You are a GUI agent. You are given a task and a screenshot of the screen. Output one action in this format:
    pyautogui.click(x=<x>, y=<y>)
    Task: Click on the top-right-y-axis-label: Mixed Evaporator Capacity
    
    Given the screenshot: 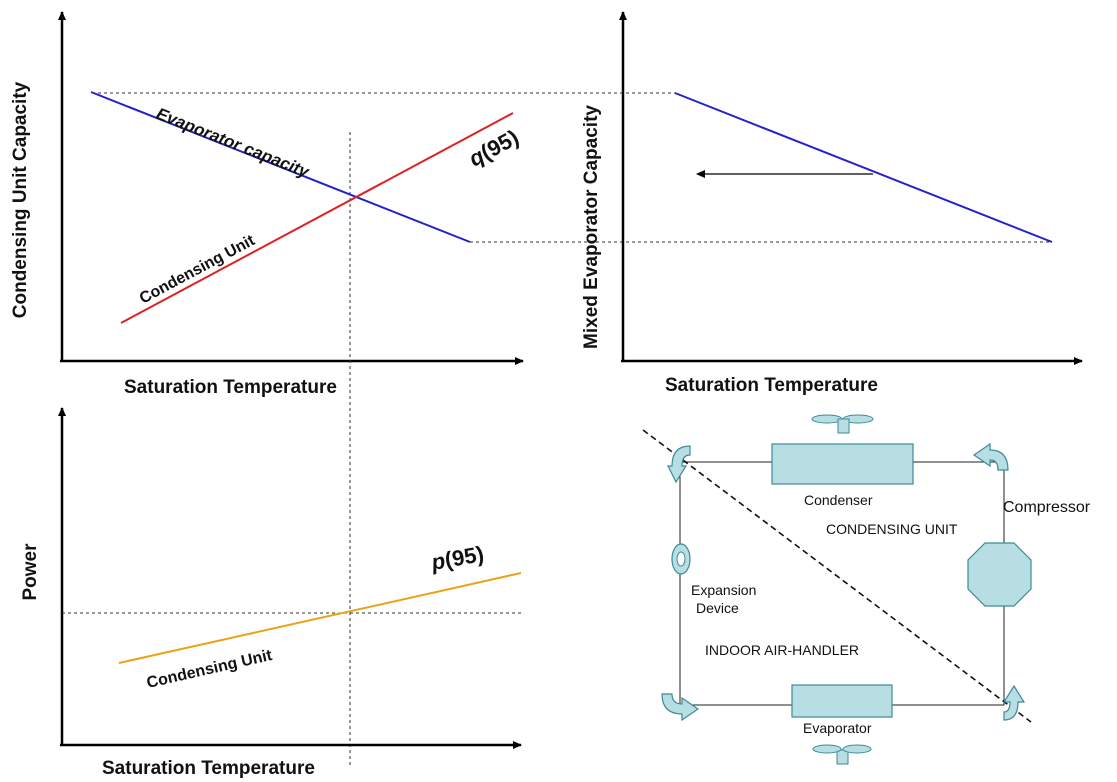 What is the action you would take?
    pyautogui.click(x=591, y=227)
    